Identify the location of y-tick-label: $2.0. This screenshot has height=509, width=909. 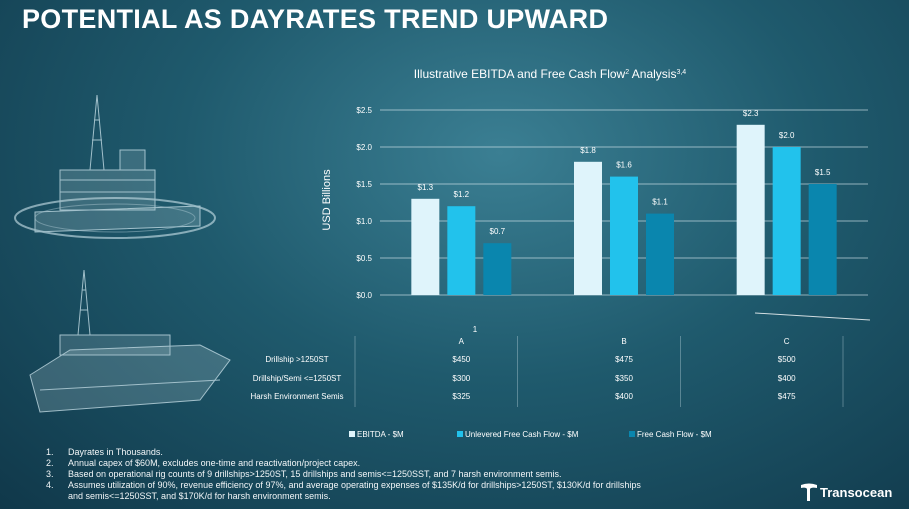
(364, 147).